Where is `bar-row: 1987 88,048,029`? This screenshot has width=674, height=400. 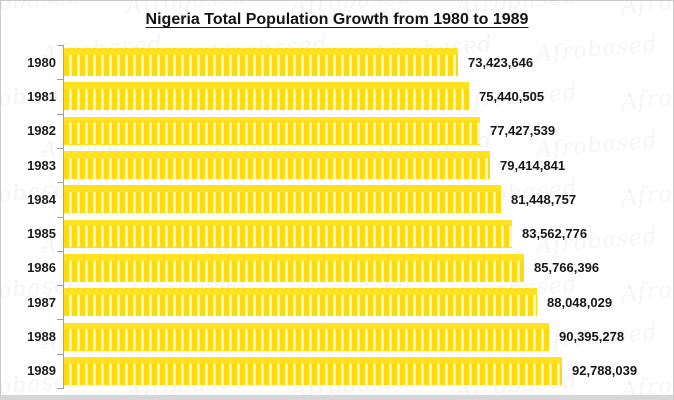 bar-row: 1987 88,048,029 is located at coordinates (337, 302).